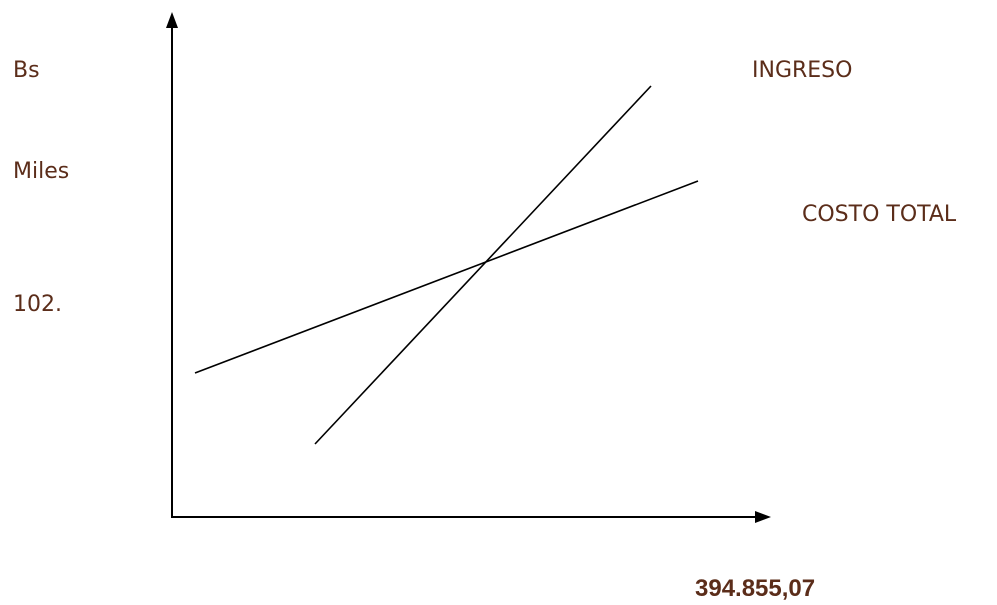 The image size is (997, 605). Describe the element at coordinates (802, 70) in the screenshot. I see `series-label-ingreso: INGRESO` at that location.